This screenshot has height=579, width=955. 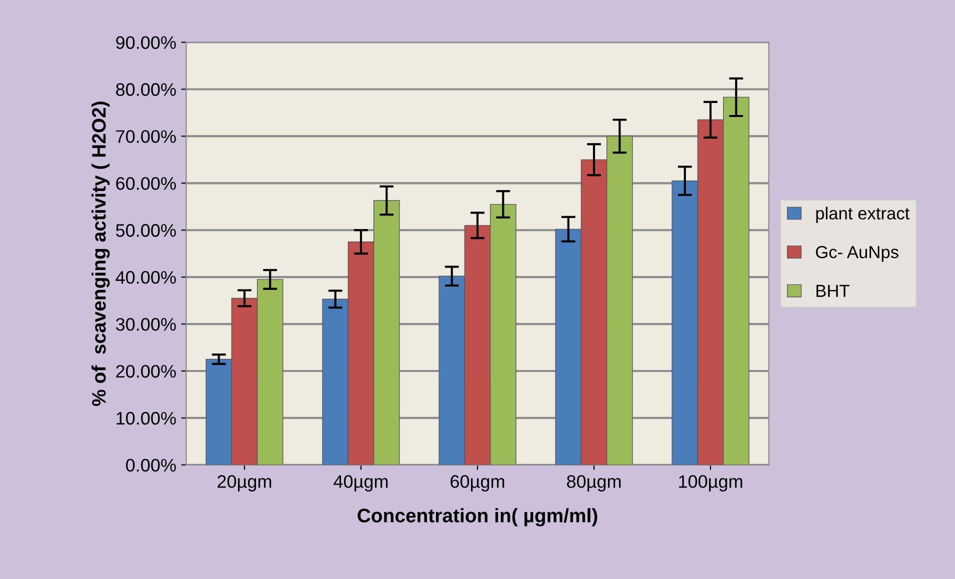 I want to click on y-tick-label: 80.00%, so click(x=146, y=89).